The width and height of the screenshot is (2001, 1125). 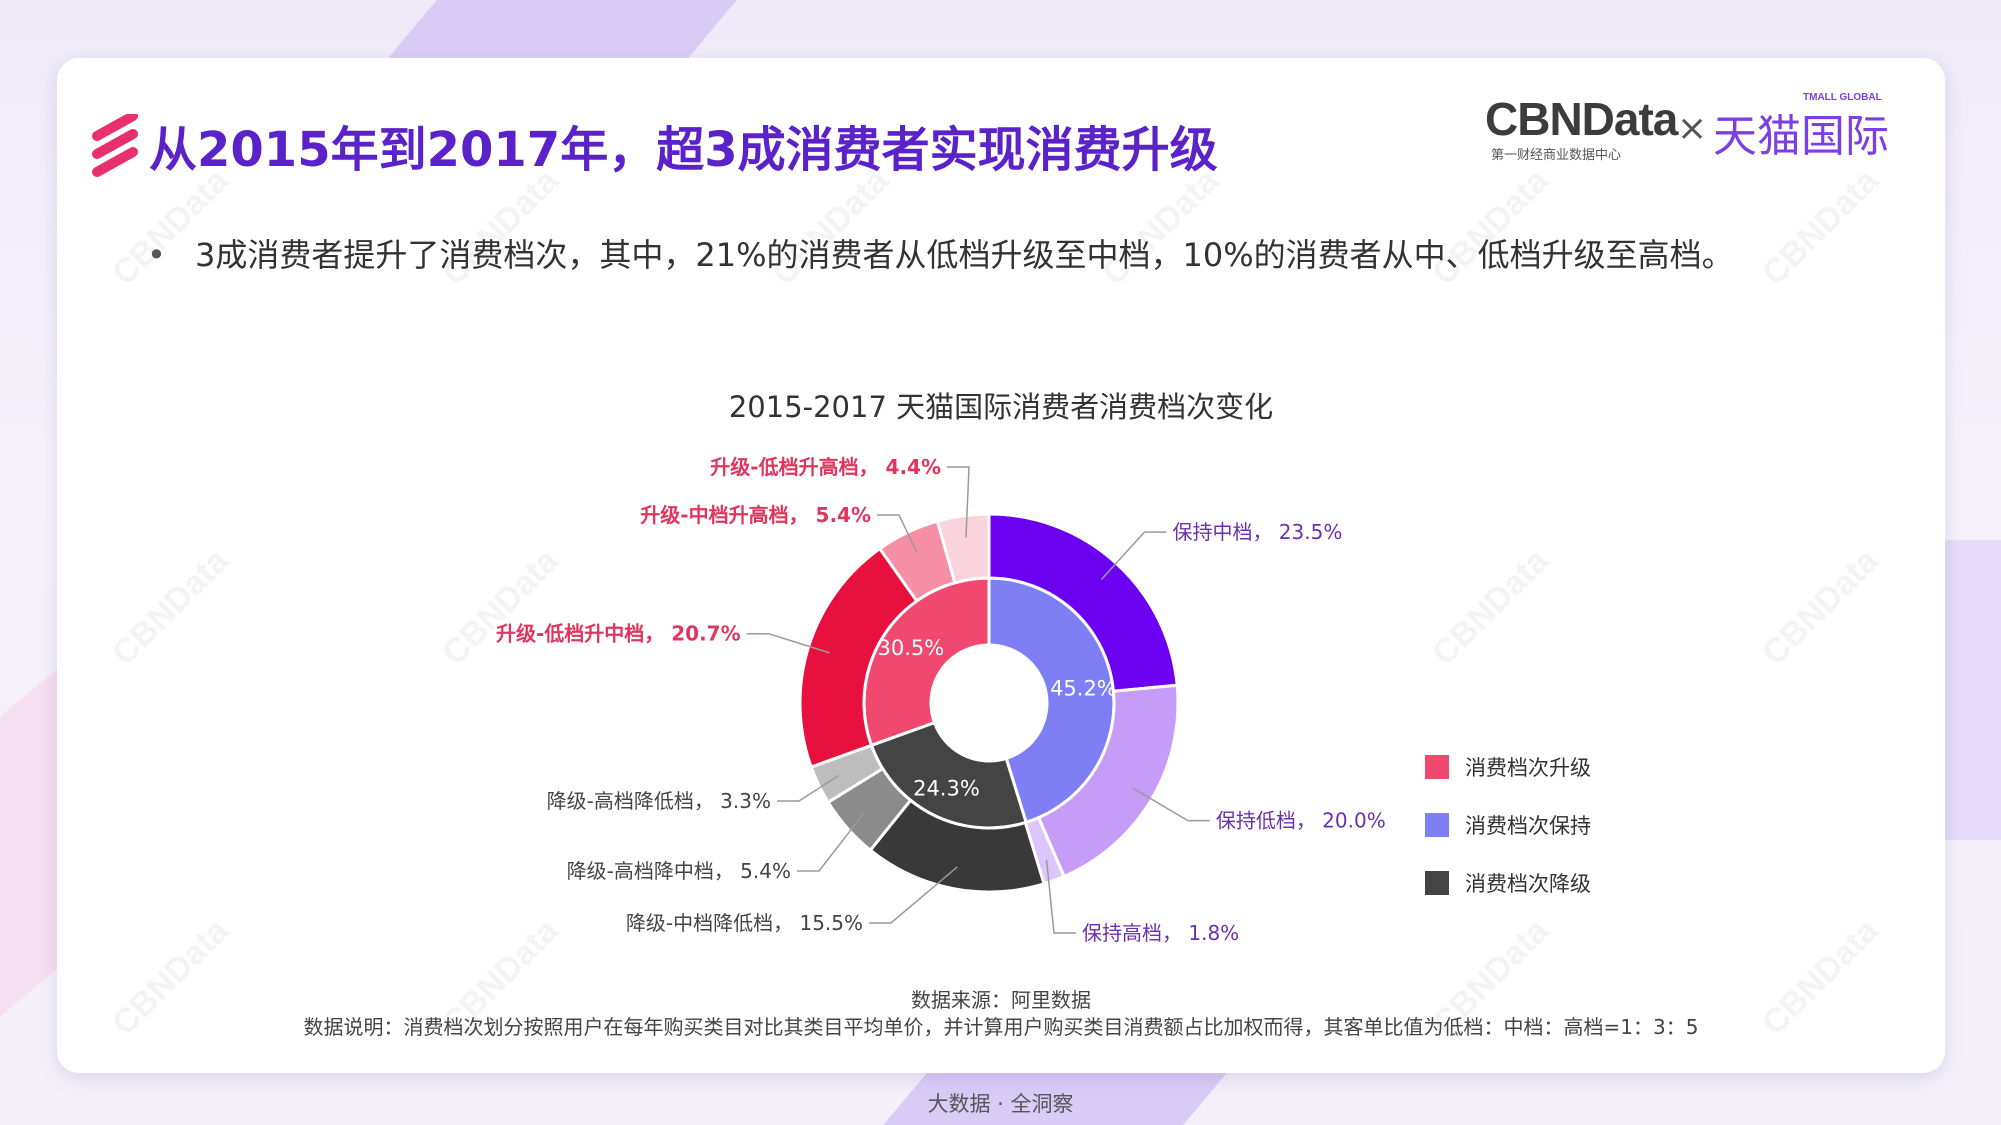 I want to click on cbndata-logo-subtitle: 第一财经商业数据中心, so click(x=1556, y=155).